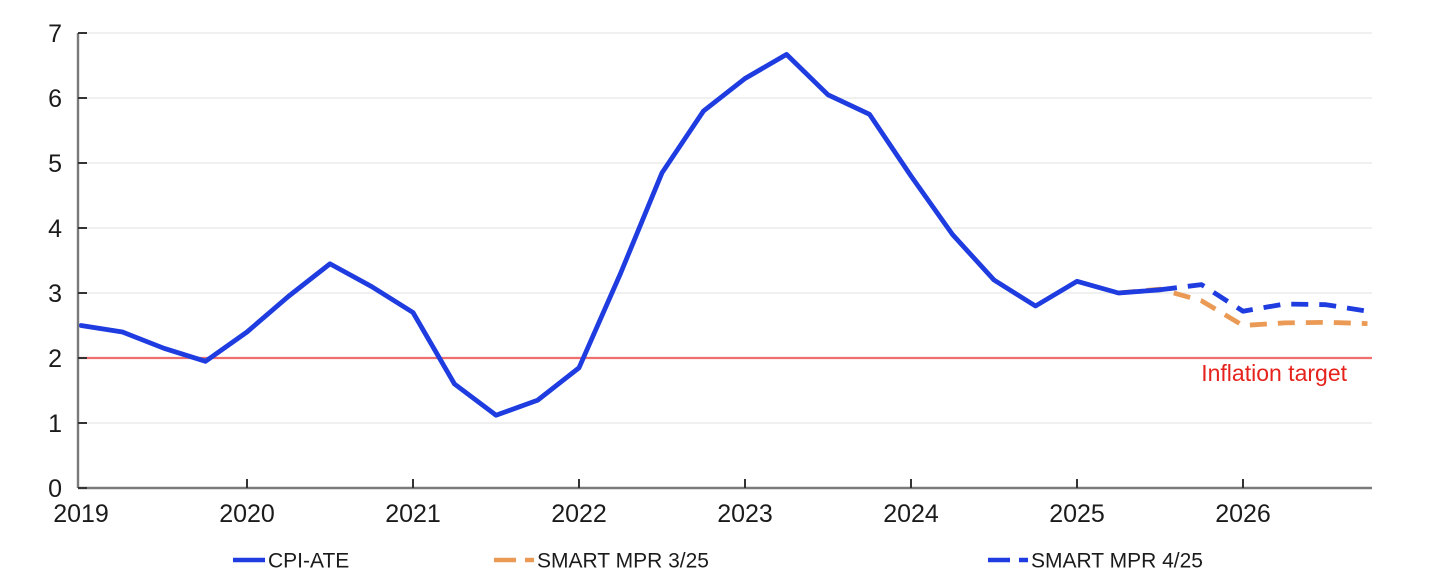  I want to click on x-tick-labels: 2019 2020 2021 2022 2023 2024 2025 2026, so click(662, 514).